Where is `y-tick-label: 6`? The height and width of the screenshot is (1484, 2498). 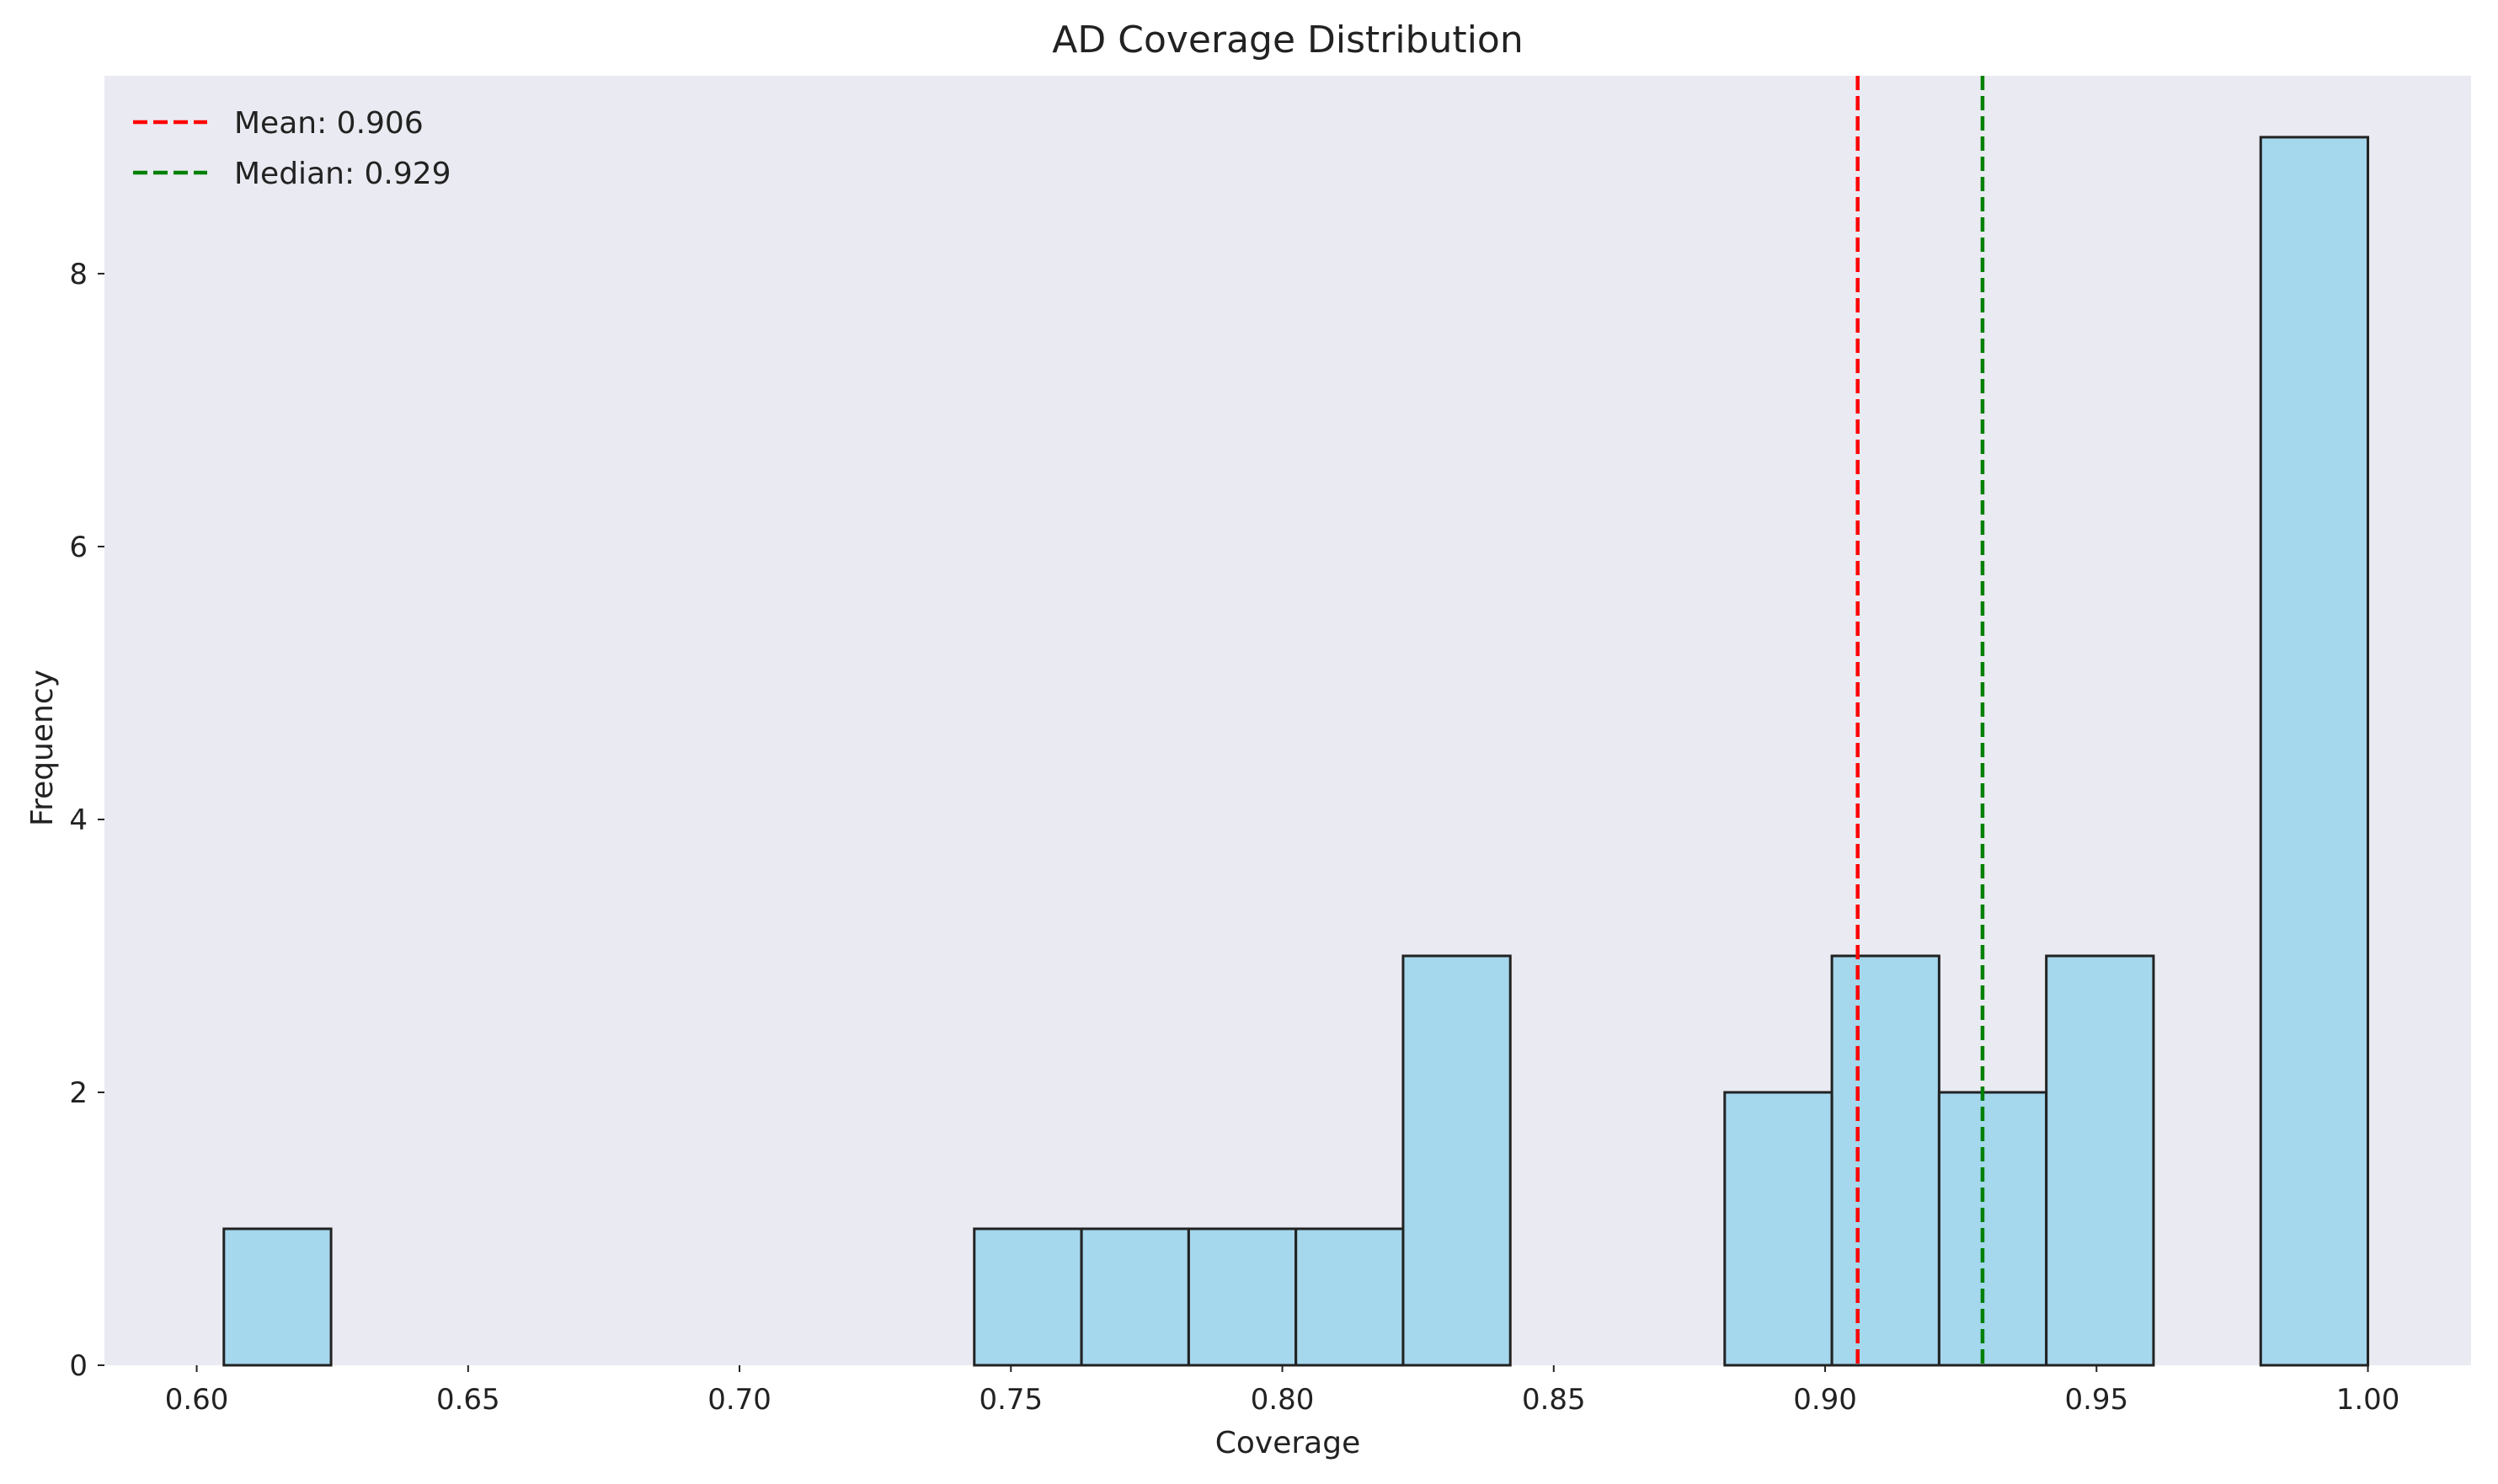
y-tick-label: 6 is located at coordinates (78, 547).